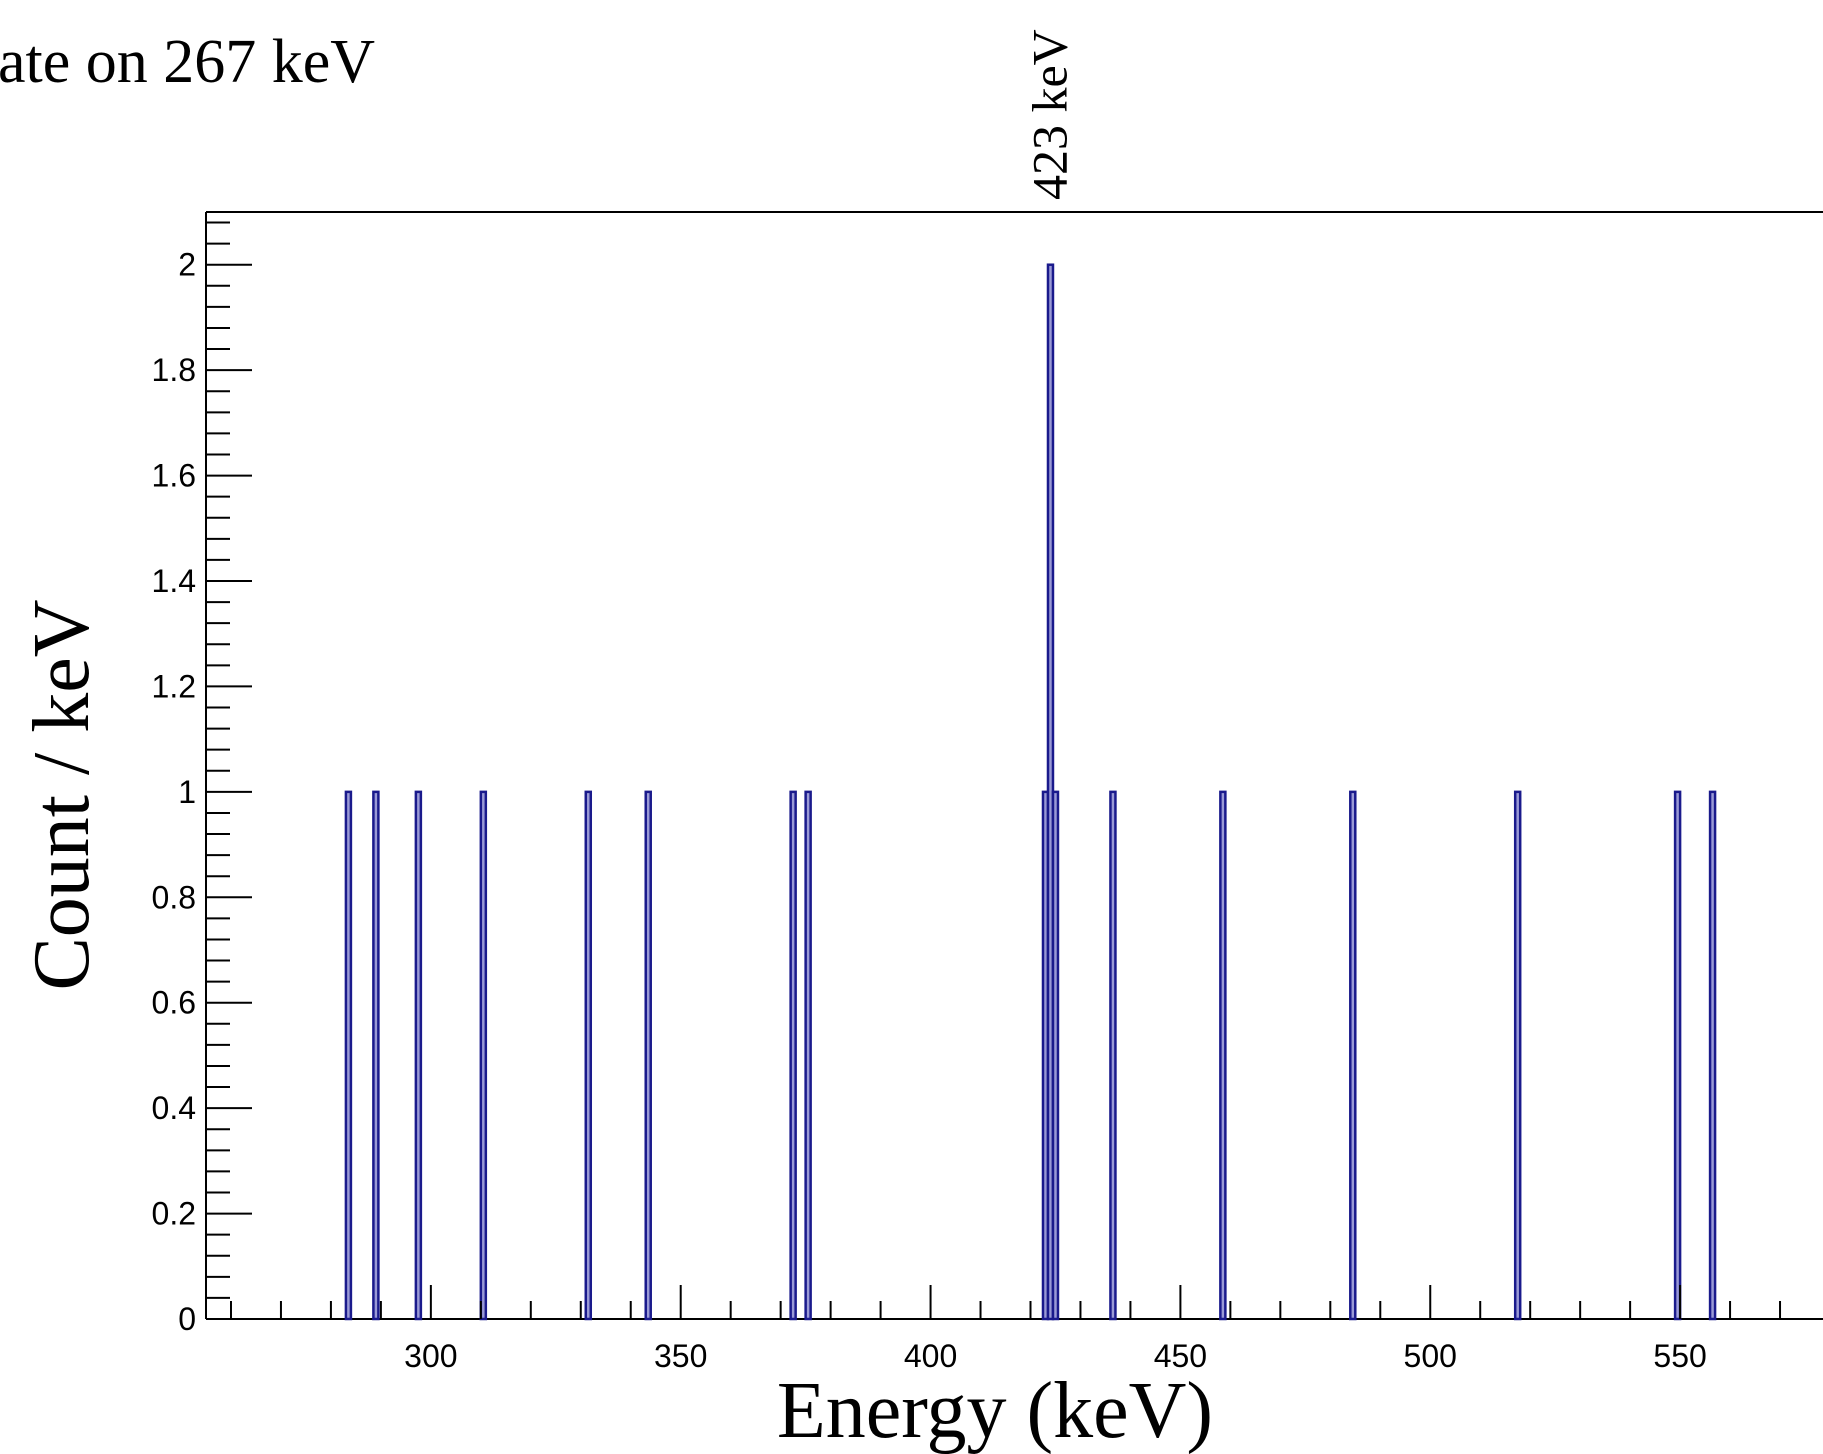 This screenshot has height=1454, width=1823. What do you see at coordinates (174, 1003) in the screenshot?
I see `y-tick-label: 0.6` at bounding box center [174, 1003].